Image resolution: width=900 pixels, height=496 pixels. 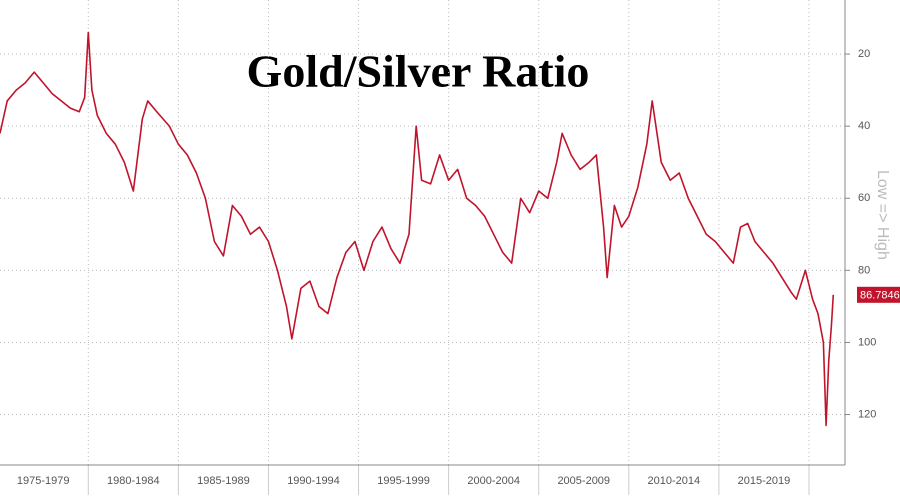 What do you see at coordinates (493, 481) in the screenshot?
I see `x-tick-label: 2000-2004` at bounding box center [493, 481].